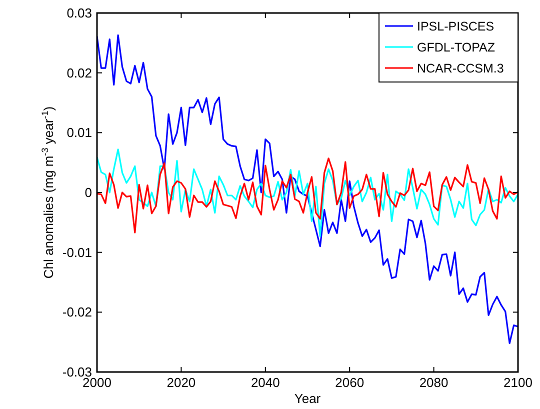  I want to click on legend-label: IPSL-PISCES, so click(455, 27).